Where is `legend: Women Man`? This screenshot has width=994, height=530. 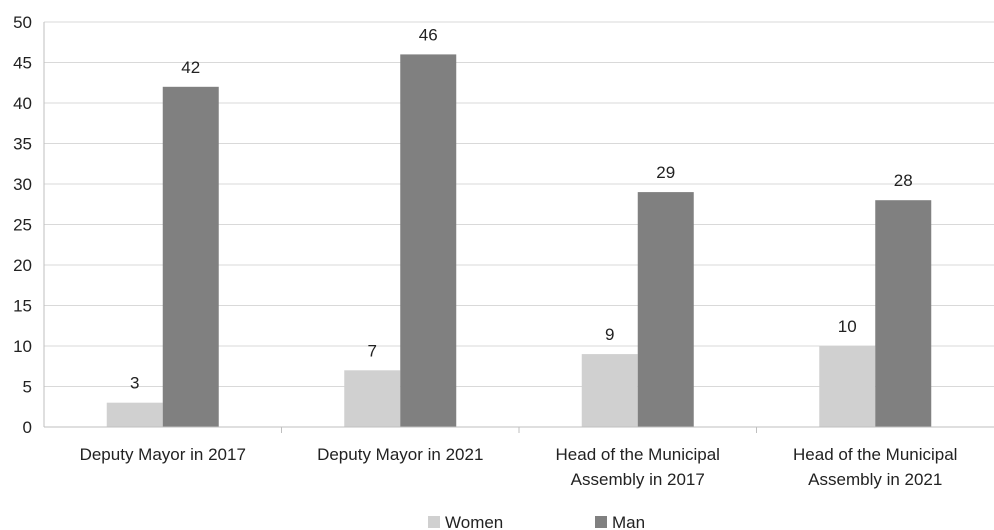
legend: Women Man is located at coordinates (536, 521).